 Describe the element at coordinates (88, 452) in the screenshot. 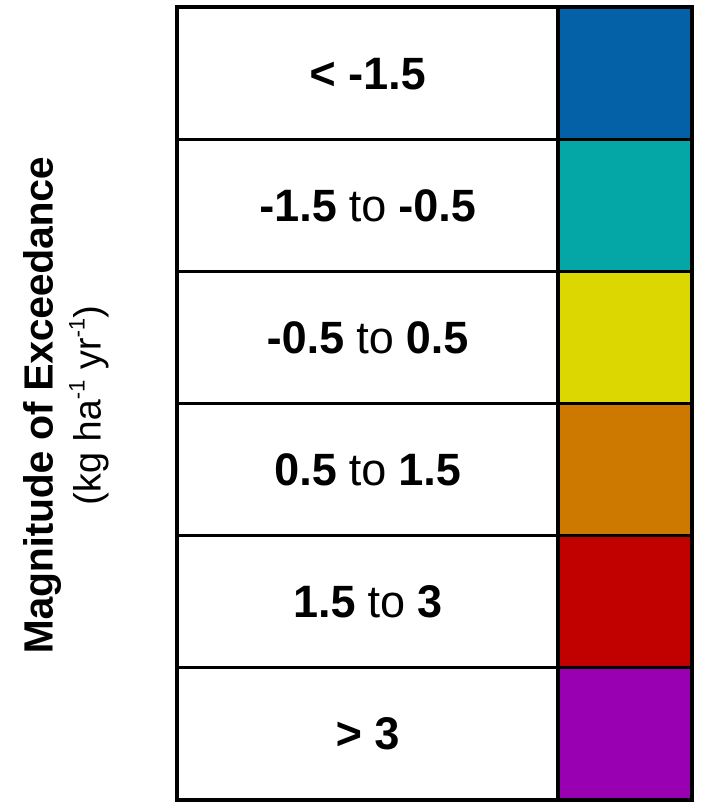

I see `legend-unit-open: (kg ha` at that location.